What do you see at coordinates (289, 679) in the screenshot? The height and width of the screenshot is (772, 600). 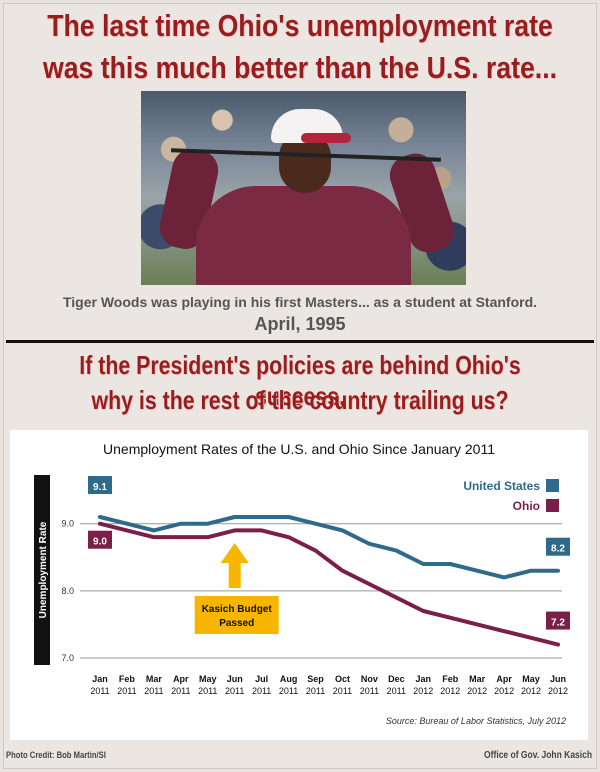 I see `x-tick-month: Aug` at bounding box center [289, 679].